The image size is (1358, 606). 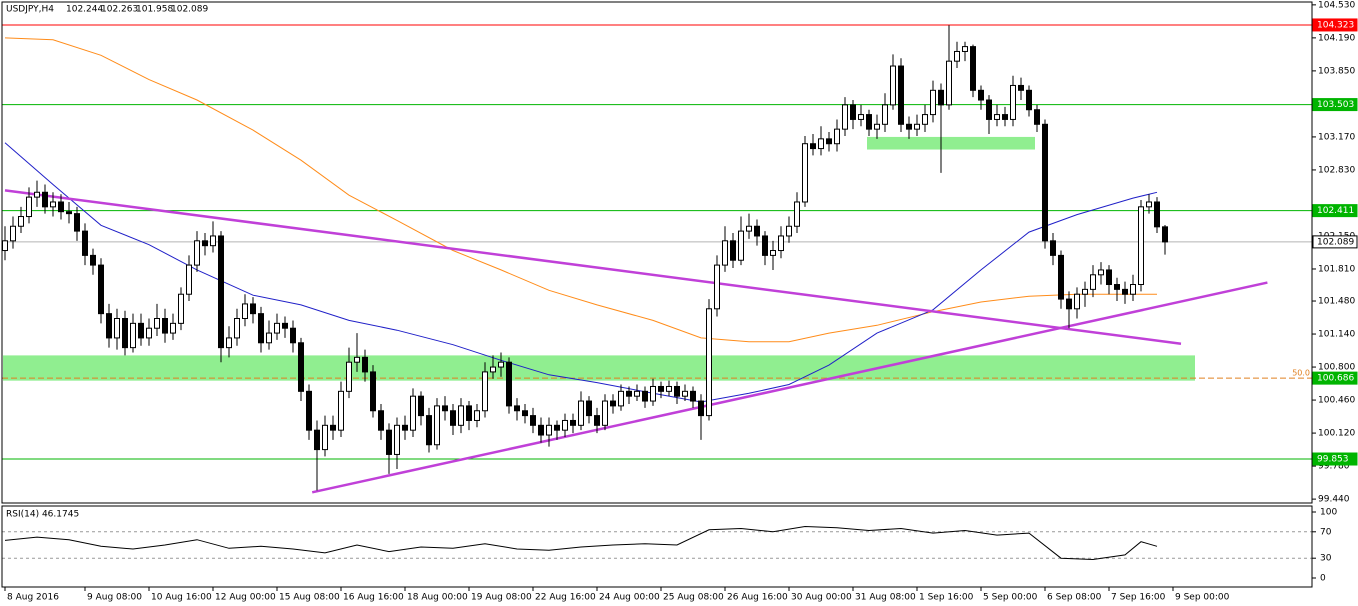 What do you see at coordinates (437, 598) in the screenshot?
I see `x-tick-label: 18 Aug 00:00` at bounding box center [437, 598].